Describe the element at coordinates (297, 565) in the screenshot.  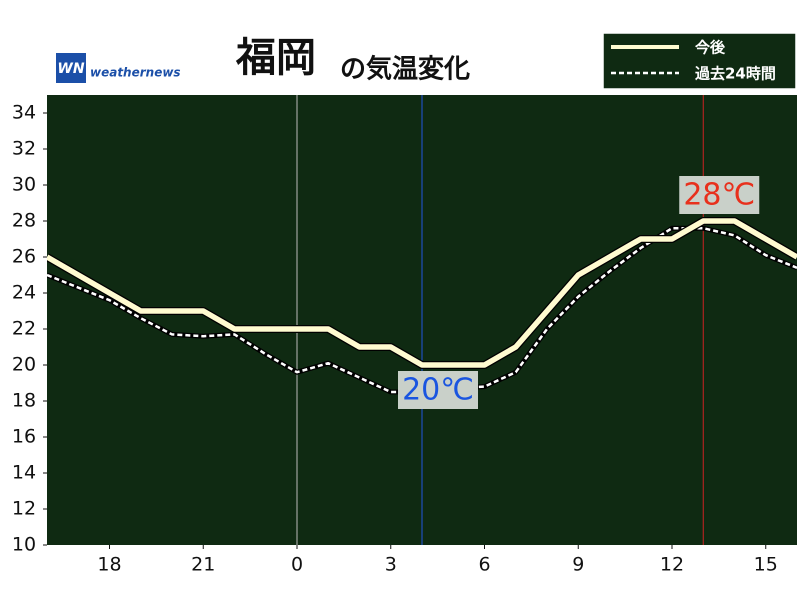
I see `x-tick-label: 0` at that location.